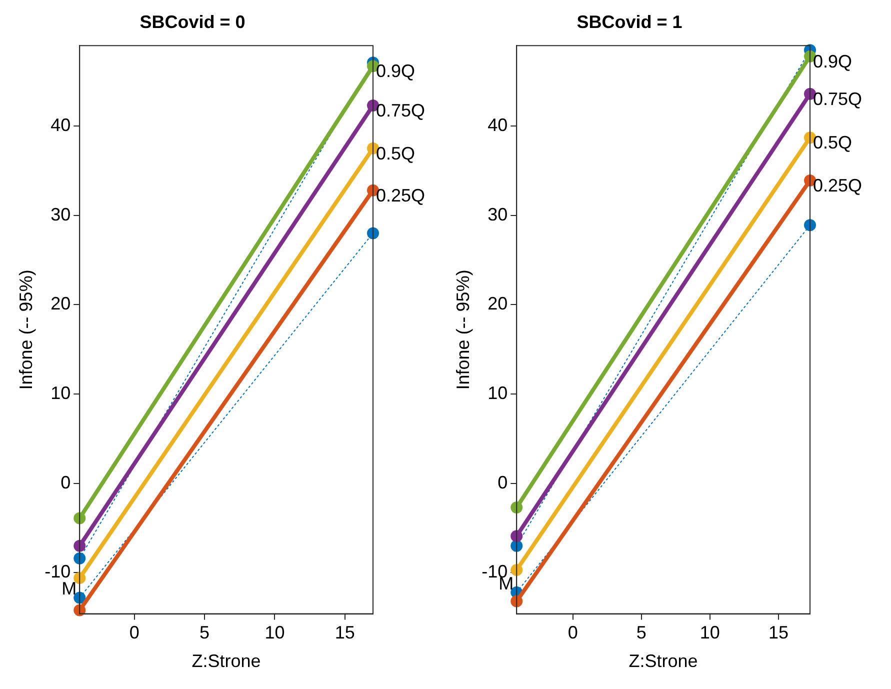 The height and width of the screenshot is (689, 891). Describe the element at coordinates (193, 22) in the screenshot. I see `chart-title: SBCovid = 0` at that location.